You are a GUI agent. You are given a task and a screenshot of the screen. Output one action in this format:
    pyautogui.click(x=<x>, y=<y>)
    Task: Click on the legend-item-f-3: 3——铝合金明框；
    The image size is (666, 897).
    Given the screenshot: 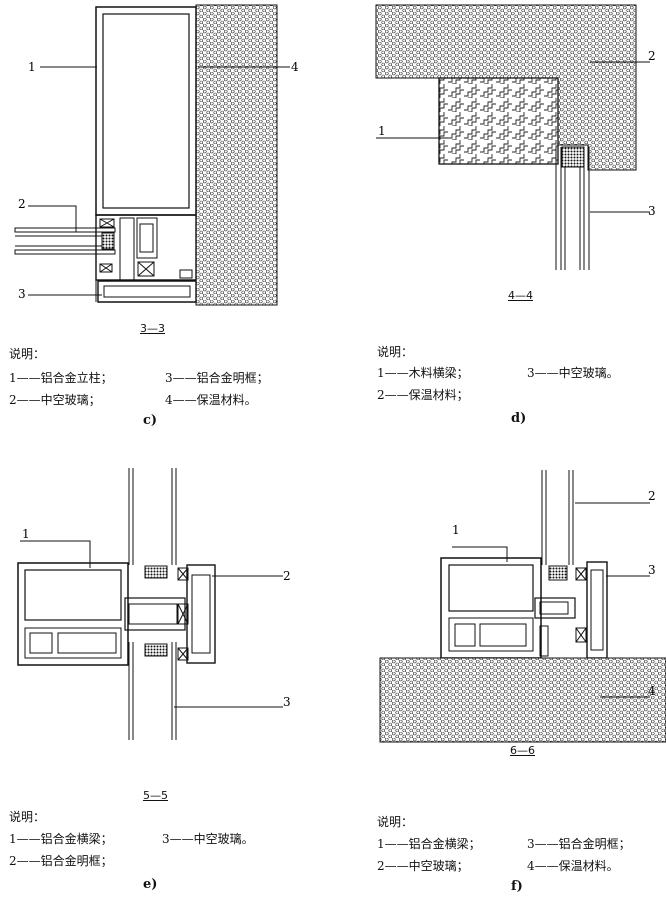 What is the action you would take?
    pyautogui.click(x=579, y=844)
    